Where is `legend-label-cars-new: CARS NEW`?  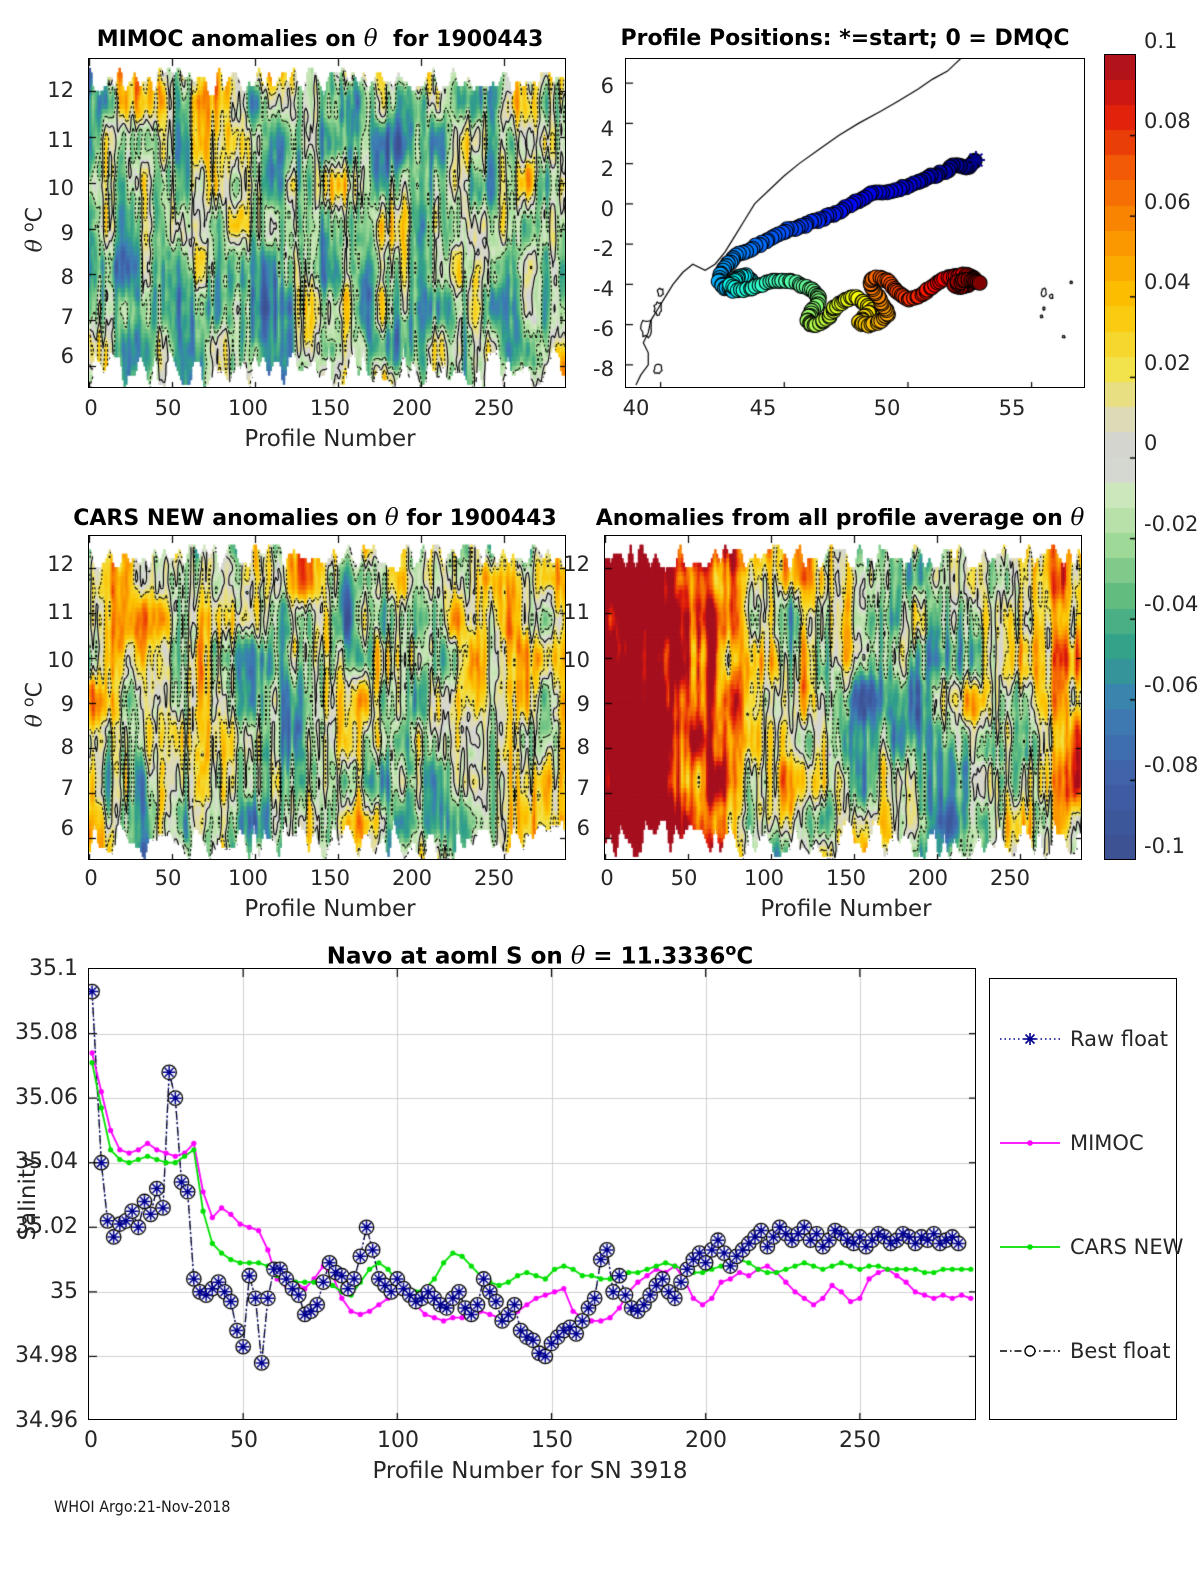 legend-label-cars-new: CARS NEW is located at coordinates (1127, 1247).